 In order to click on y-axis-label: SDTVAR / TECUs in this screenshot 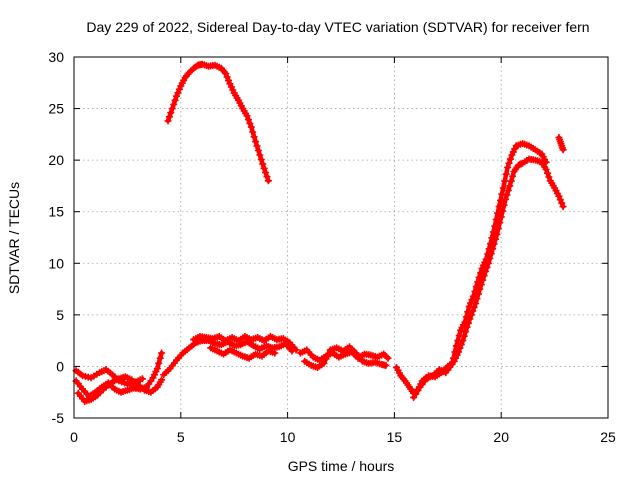, I will do `click(14, 238)`.